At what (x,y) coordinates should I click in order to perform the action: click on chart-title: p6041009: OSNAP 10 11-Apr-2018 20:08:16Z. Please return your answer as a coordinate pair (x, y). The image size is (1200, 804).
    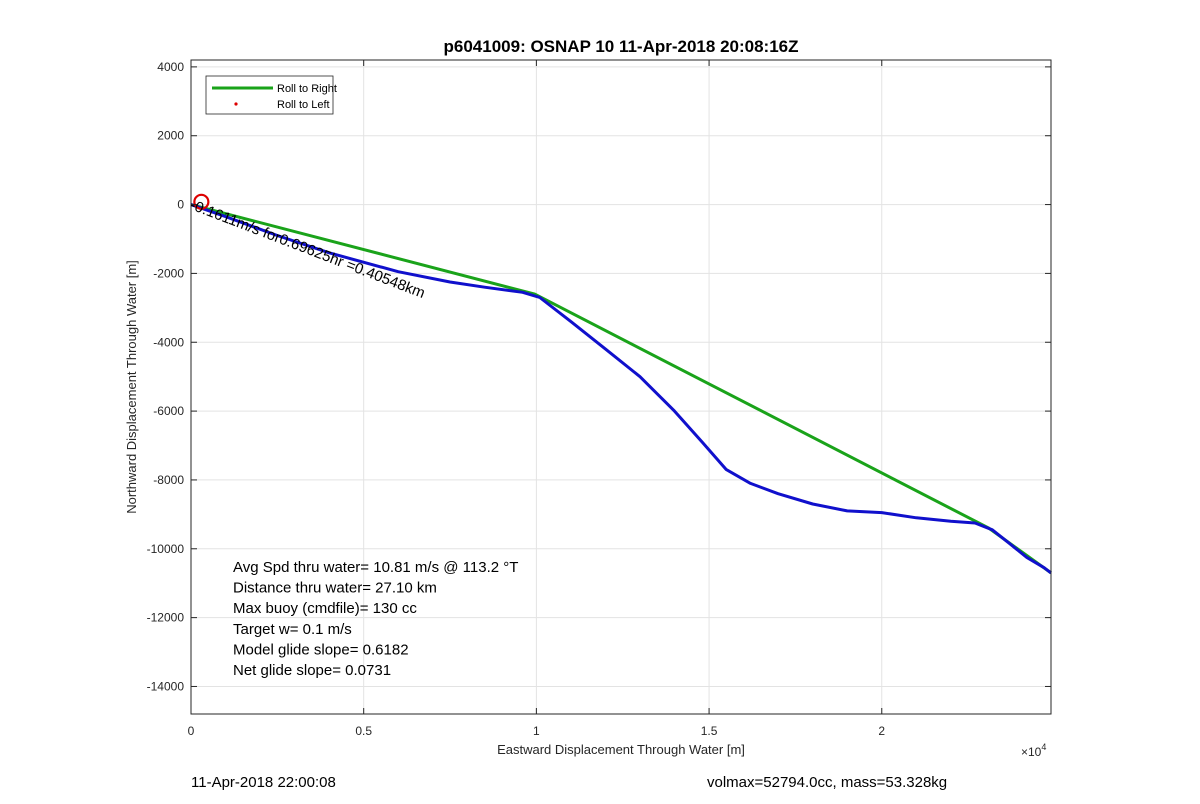
    Looking at the image, I should click on (621, 46).